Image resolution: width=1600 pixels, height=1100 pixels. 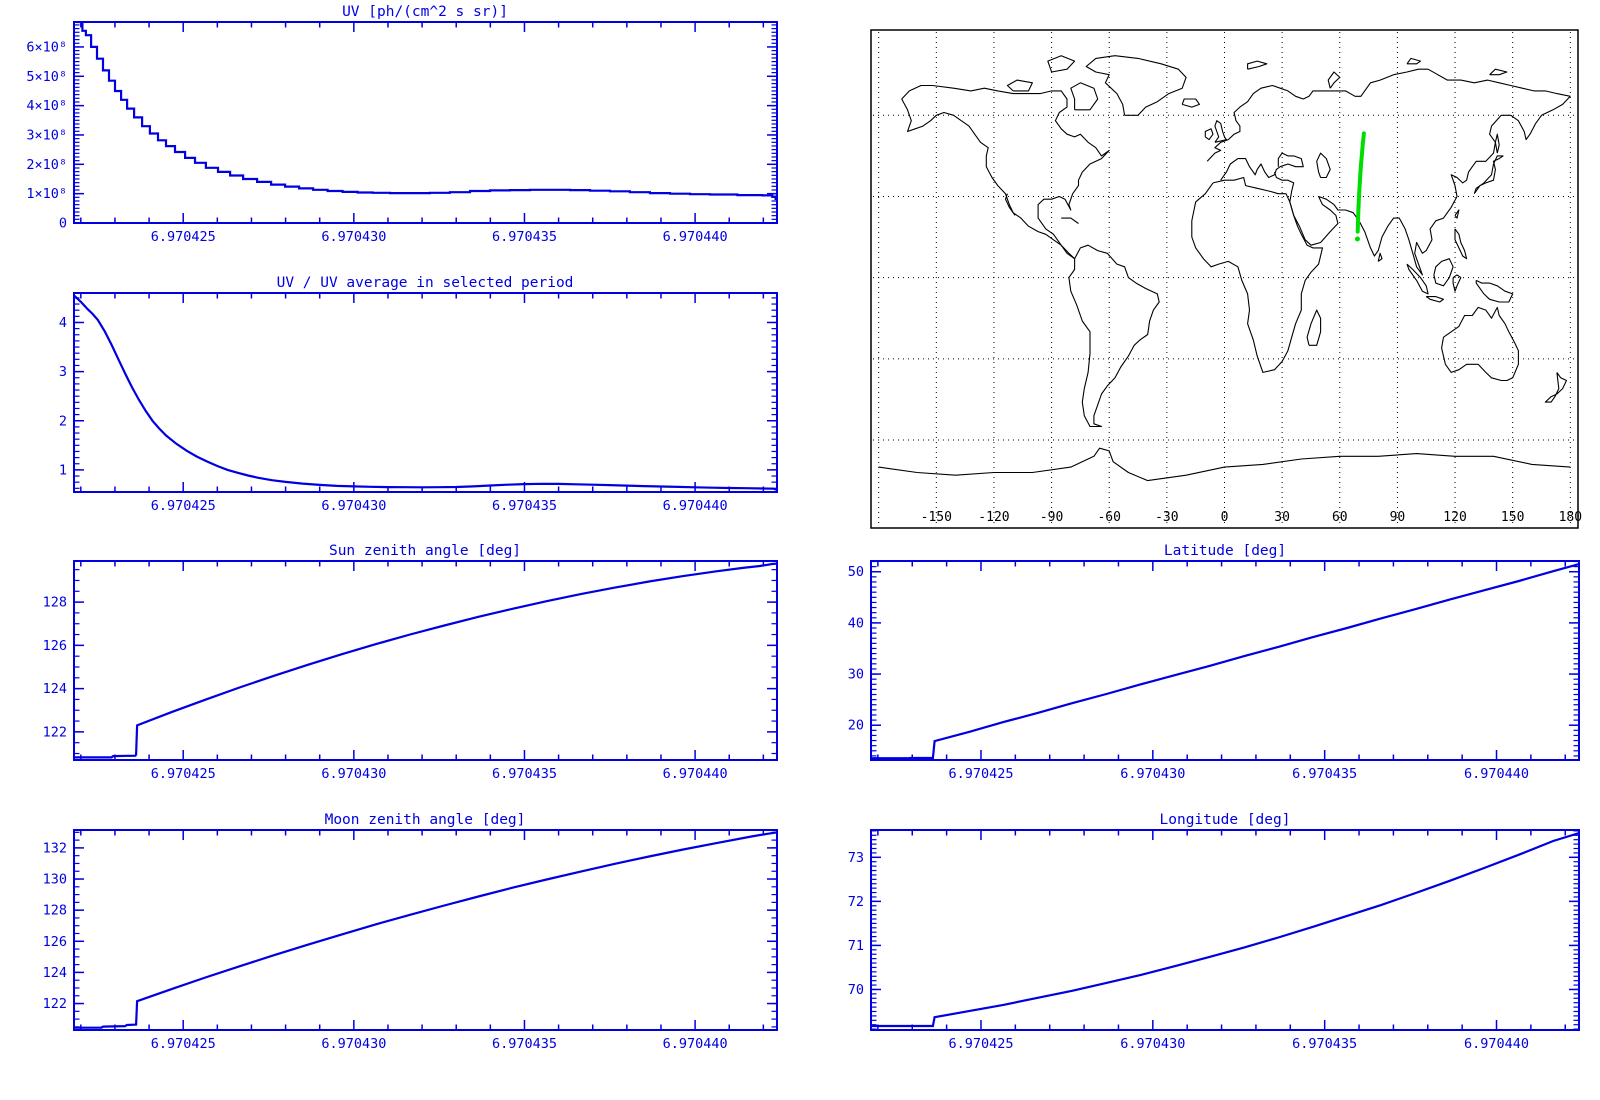 What do you see at coordinates (988, 179) in the screenshot?
I see `coastline-north-america-west` at bounding box center [988, 179].